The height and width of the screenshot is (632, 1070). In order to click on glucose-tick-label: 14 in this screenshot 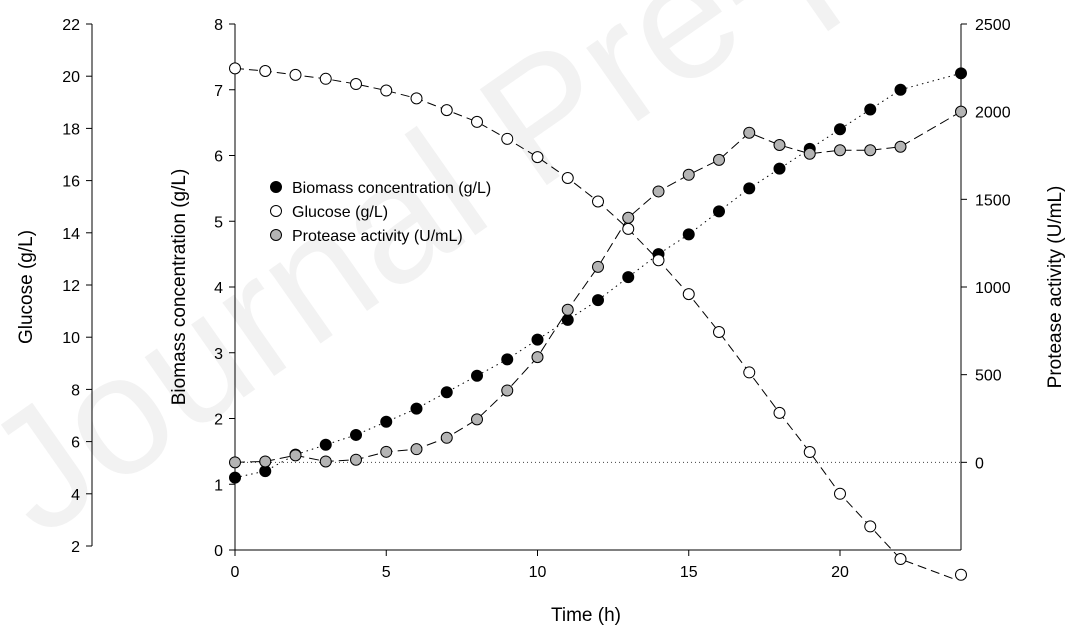, I will do `click(71, 234)`.